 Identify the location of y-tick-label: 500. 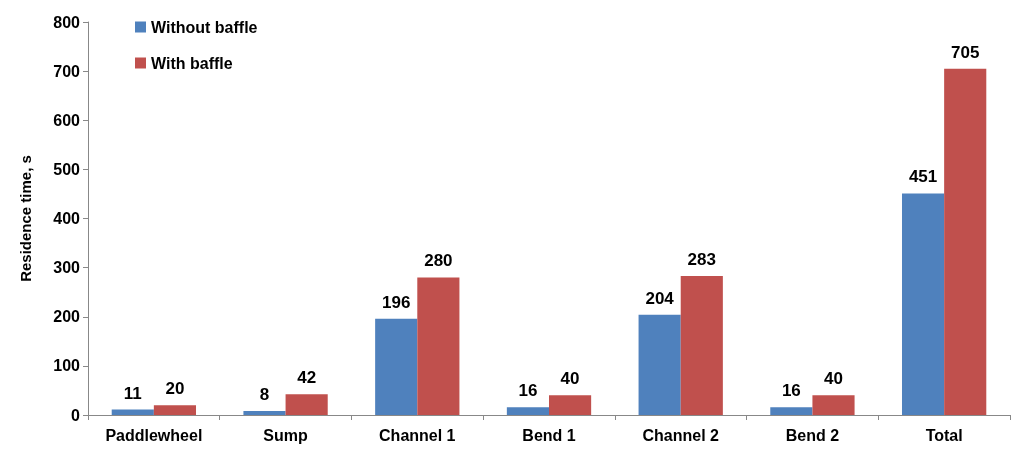
(67, 169).